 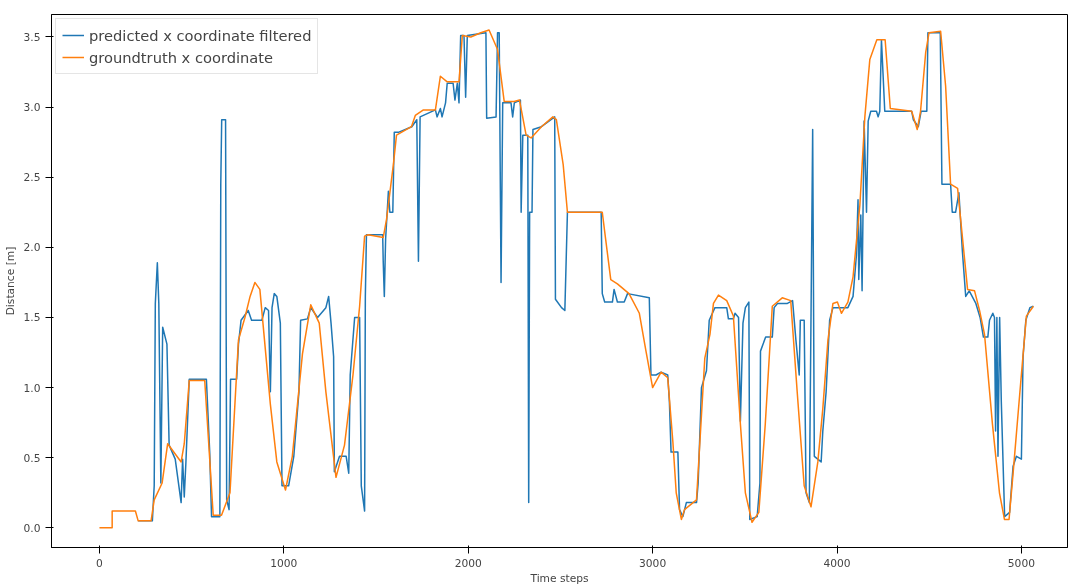 What do you see at coordinates (653, 563) in the screenshot?
I see `x-tick-label: 3000` at bounding box center [653, 563].